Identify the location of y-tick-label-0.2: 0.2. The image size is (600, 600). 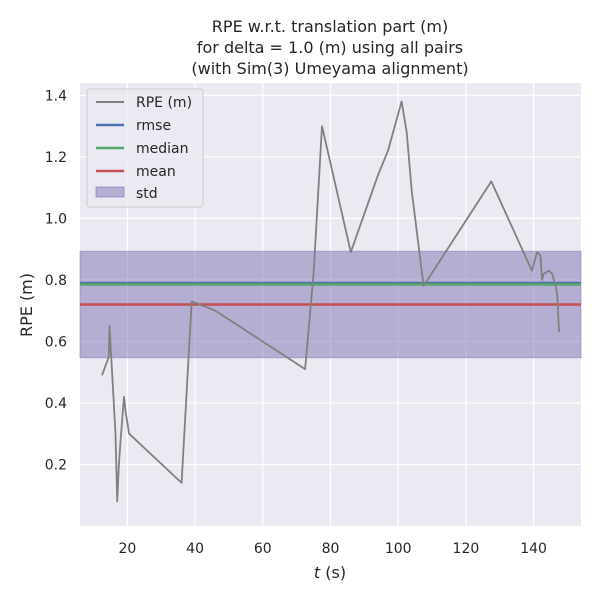
(56, 465).